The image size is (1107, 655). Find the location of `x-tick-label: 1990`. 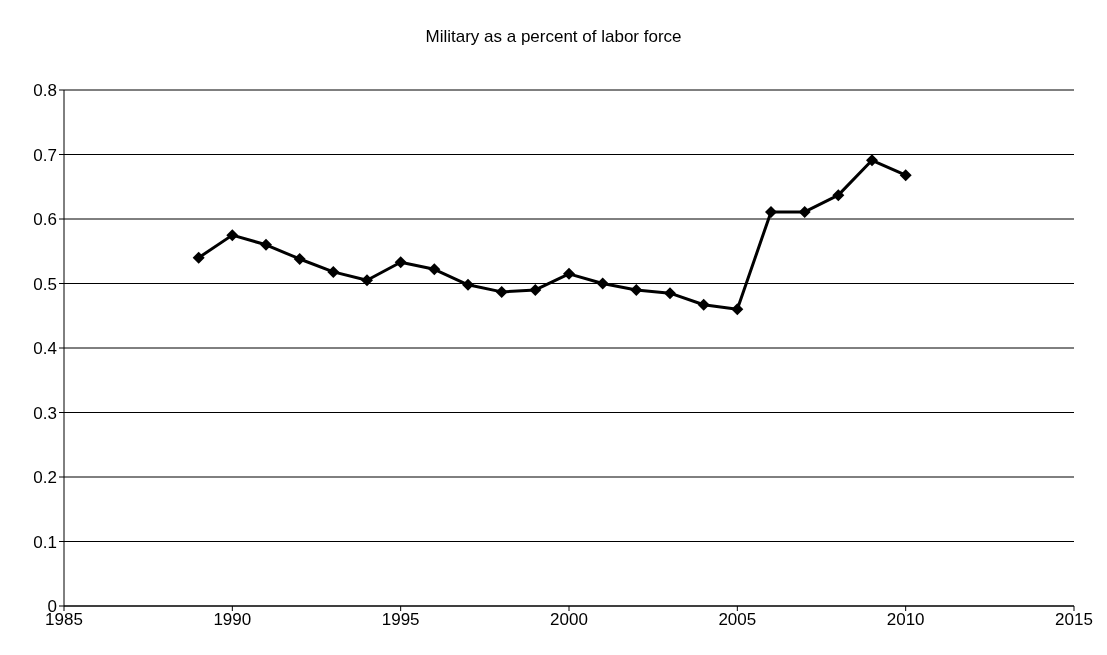

x-tick-label: 1990 is located at coordinates (232, 620).